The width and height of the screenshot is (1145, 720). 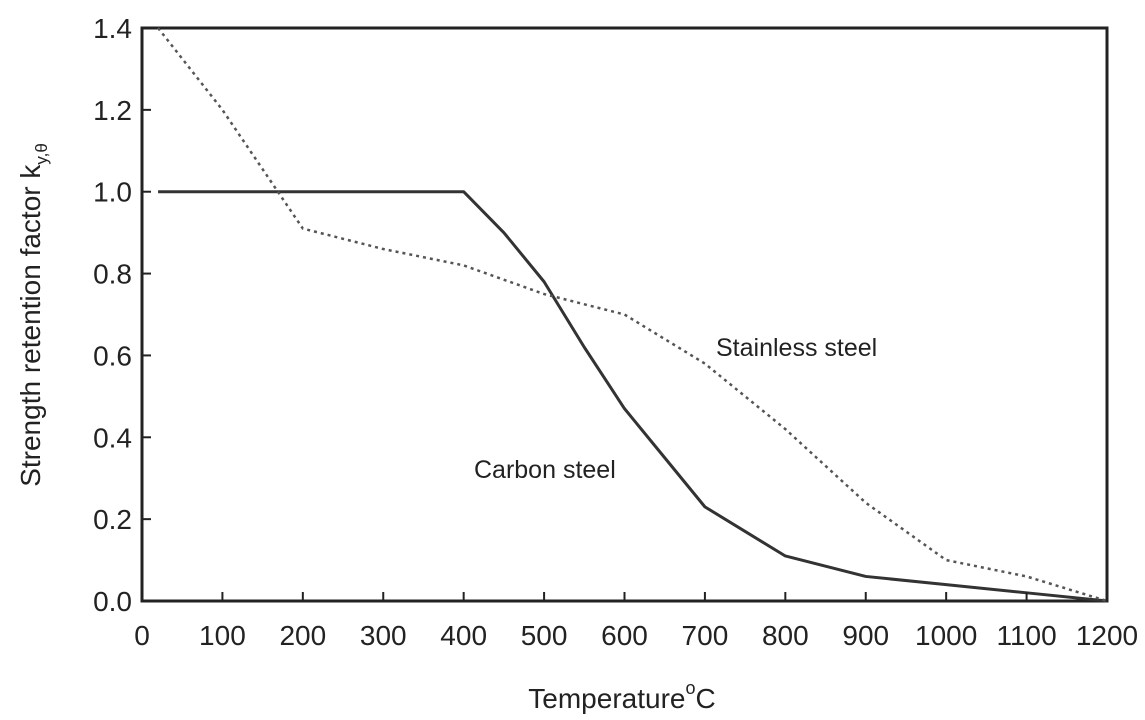 I want to click on x-tick-label: 200, so click(x=302, y=635).